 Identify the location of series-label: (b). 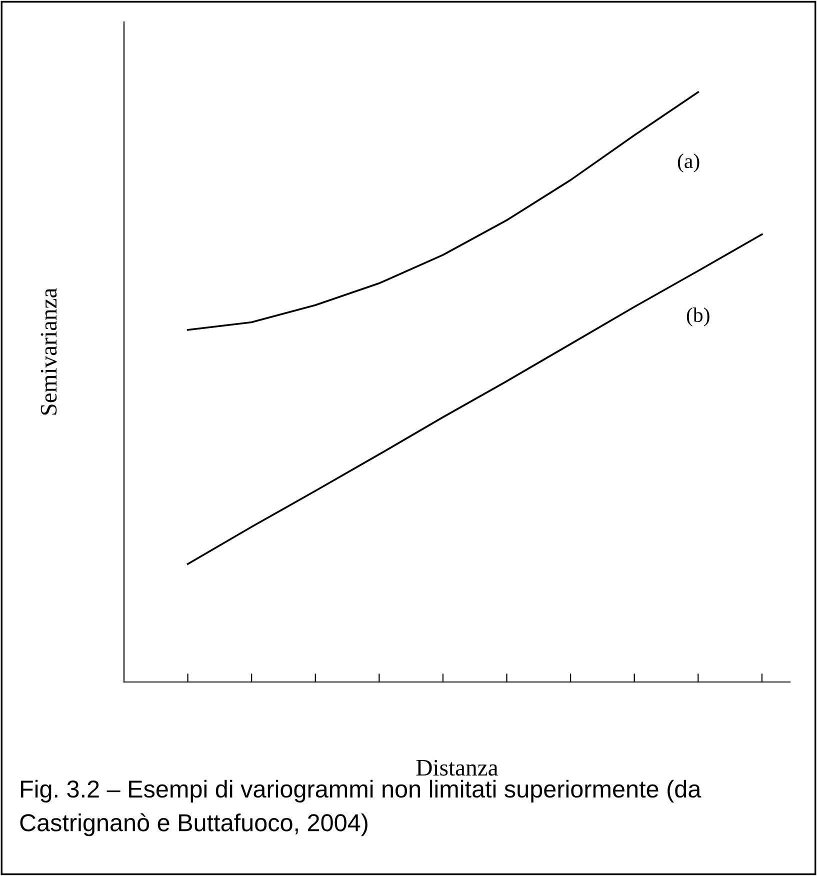
(698, 316).